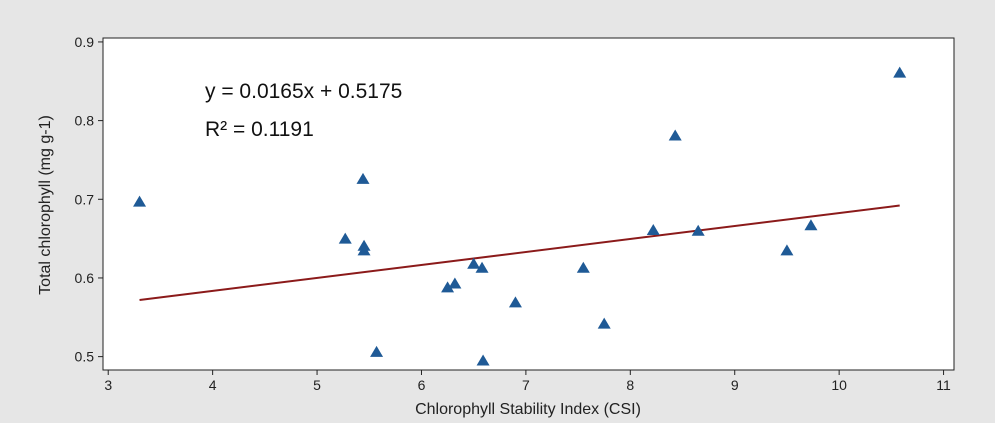 The height and width of the screenshot is (423, 995). I want to click on x-tick-label: 3, so click(108, 385).